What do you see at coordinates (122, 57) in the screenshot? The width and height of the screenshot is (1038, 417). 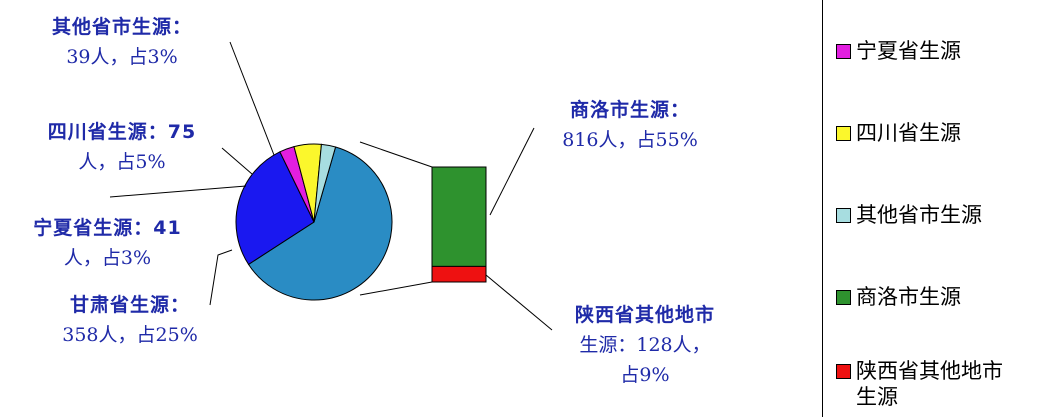 I see `label-qita-line2: 39人，占3%` at bounding box center [122, 57].